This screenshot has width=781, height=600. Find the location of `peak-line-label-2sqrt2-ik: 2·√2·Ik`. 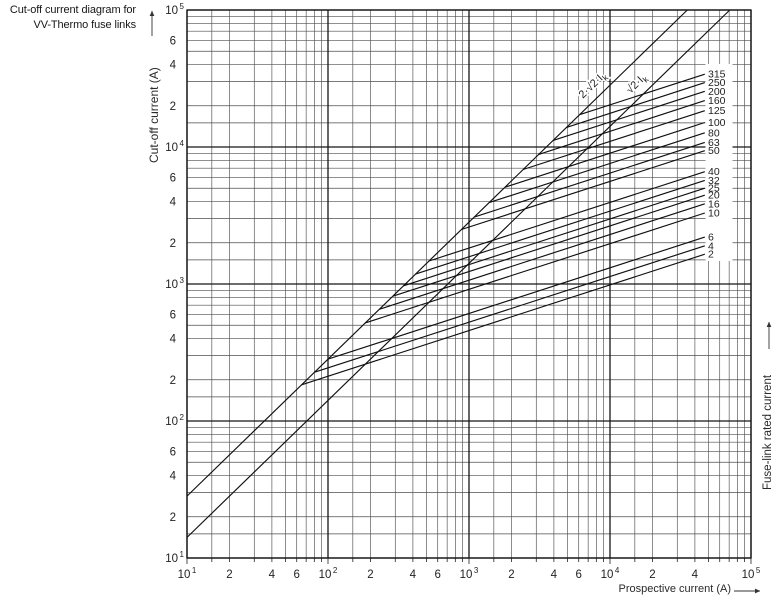

peak-line-label-2sqrt2-ik: 2·√2·Ik is located at coordinates (594, 85).